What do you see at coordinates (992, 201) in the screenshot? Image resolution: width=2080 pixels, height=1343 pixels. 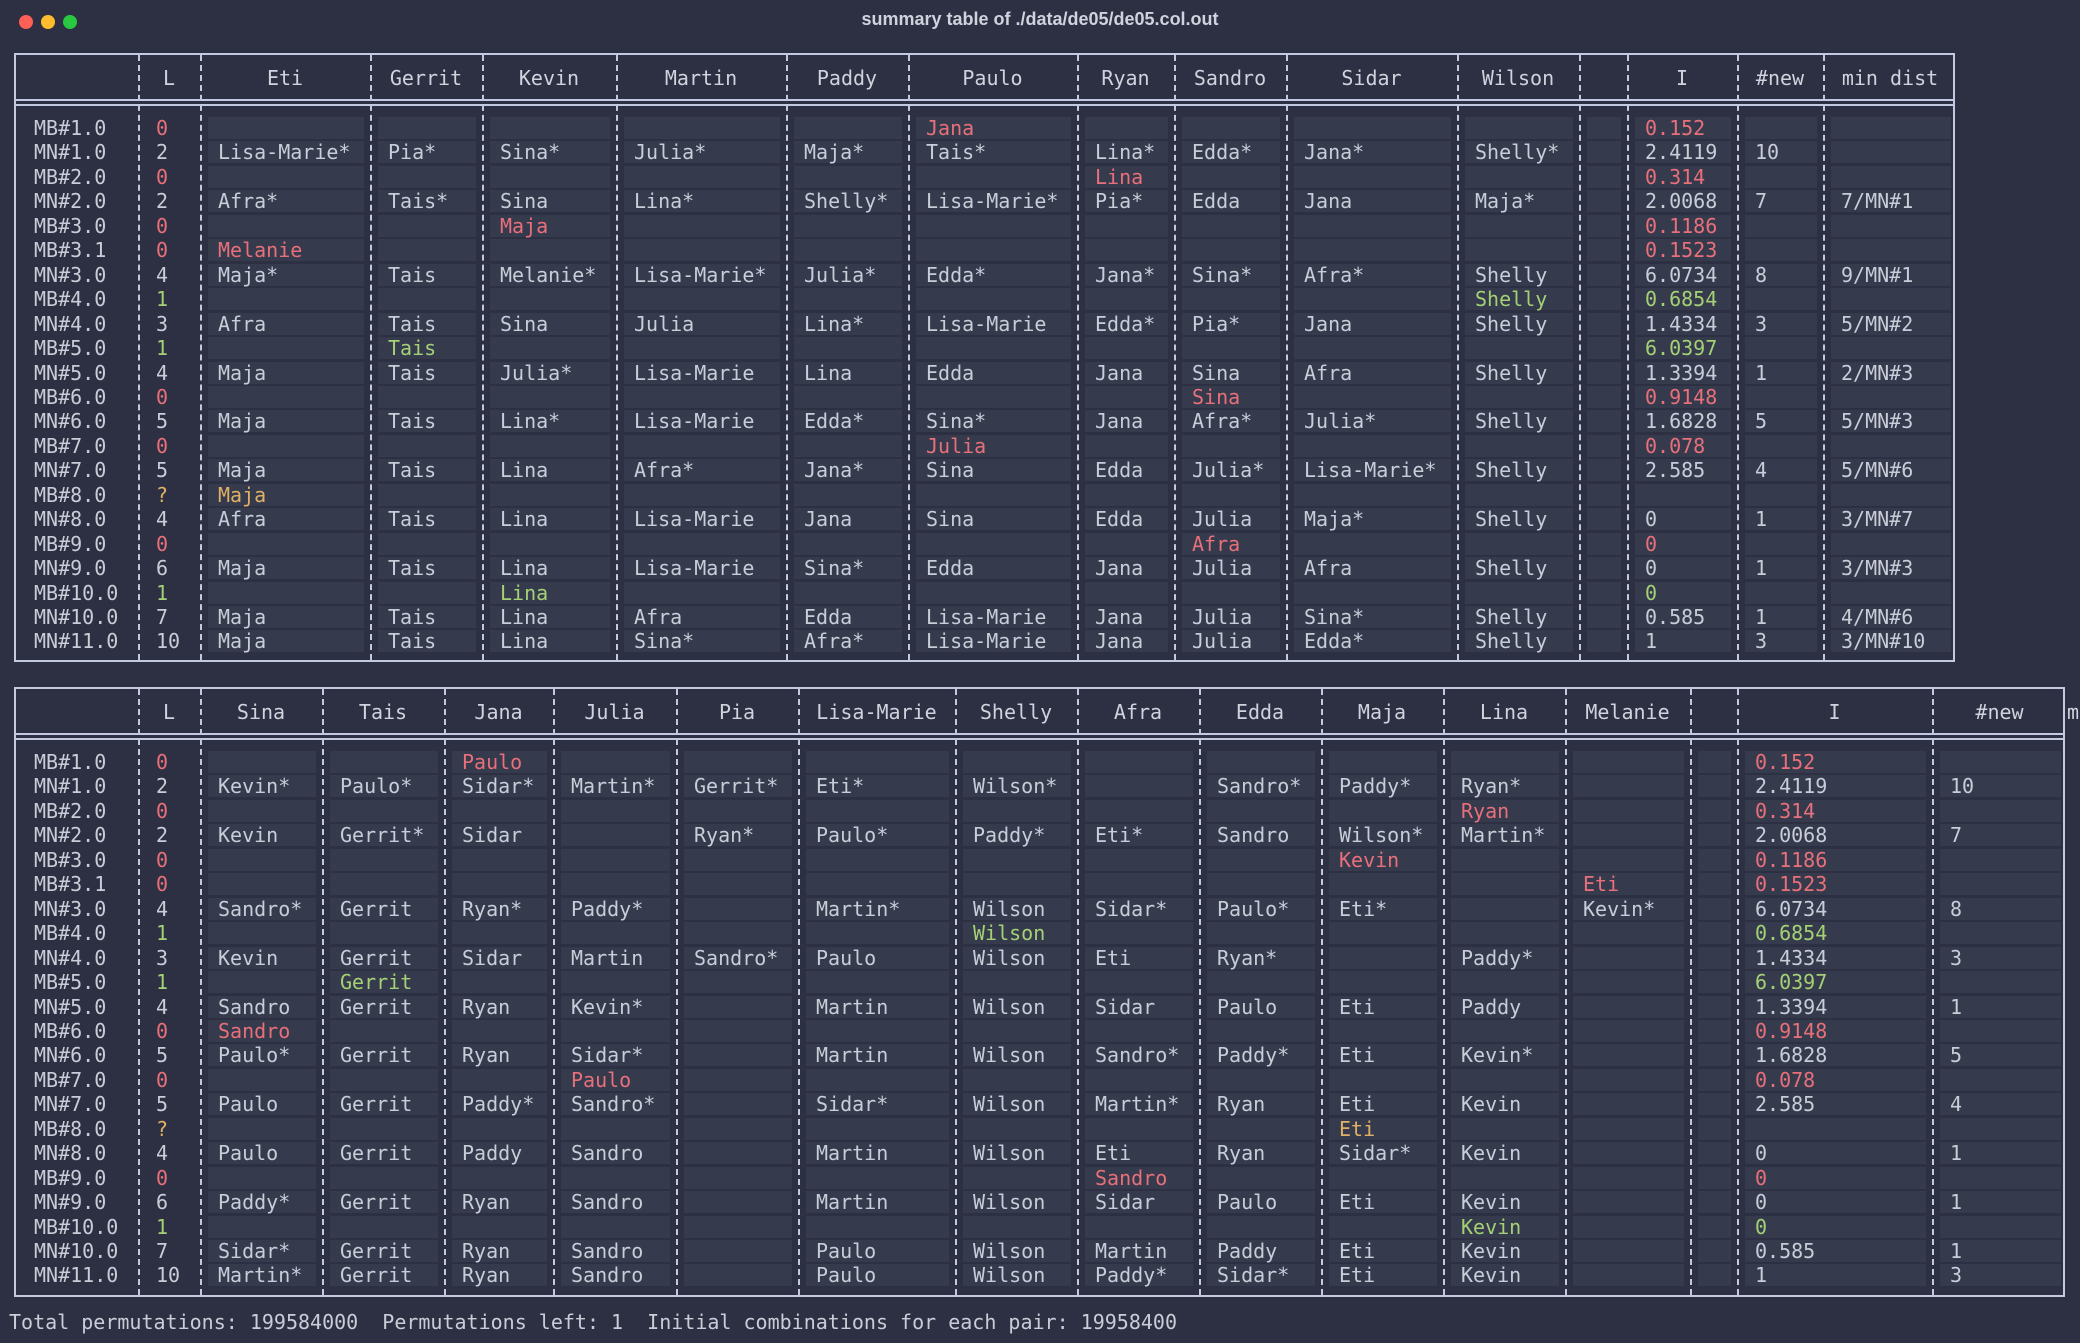 I see `table-cell: Lisa-Marie*` at bounding box center [992, 201].